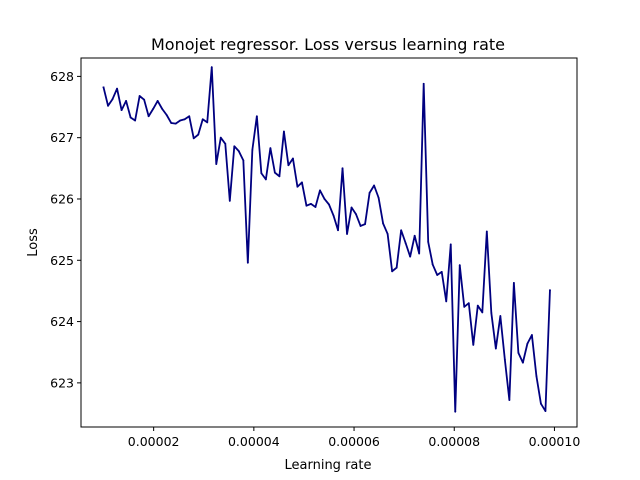 Image resolution: width=640 pixels, height=480 pixels. What do you see at coordinates (555, 441) in the screenshot?
I see `x-tick-label: 0.00010` at bounding box center [555, 441].